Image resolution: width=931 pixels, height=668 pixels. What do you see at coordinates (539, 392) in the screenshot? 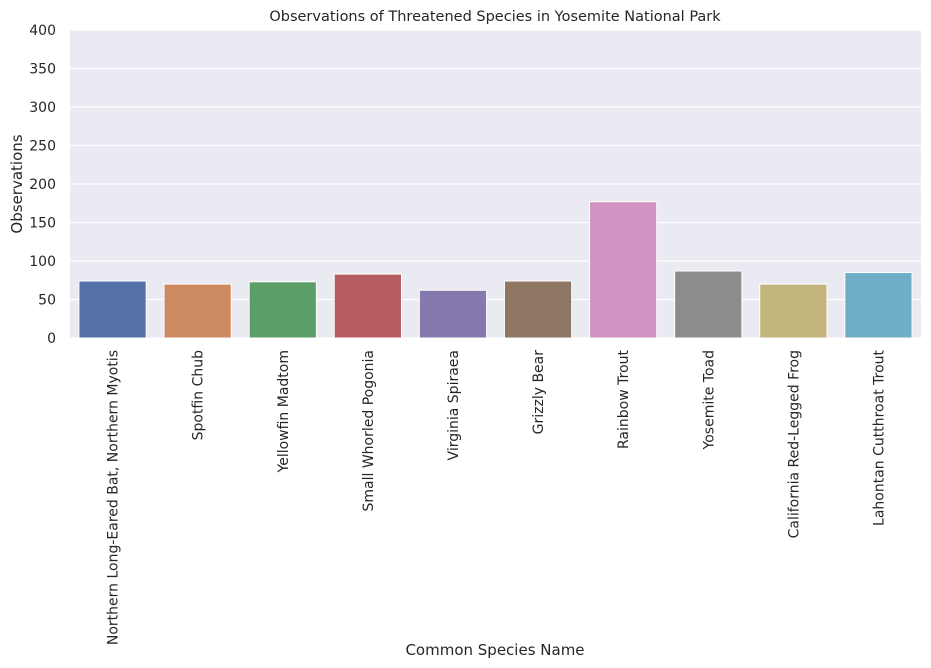
I see `x-tick-label: Grizzly Bear` at bounding box center [539, 392].